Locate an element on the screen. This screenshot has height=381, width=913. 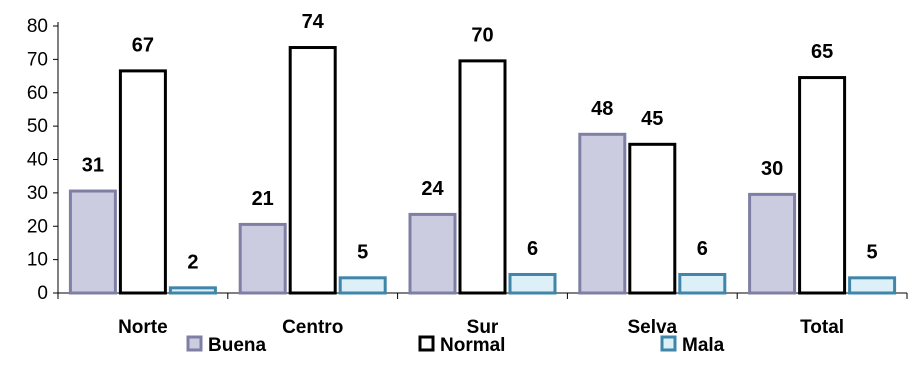
data-label: 2 is located at coordinates (192, 262).